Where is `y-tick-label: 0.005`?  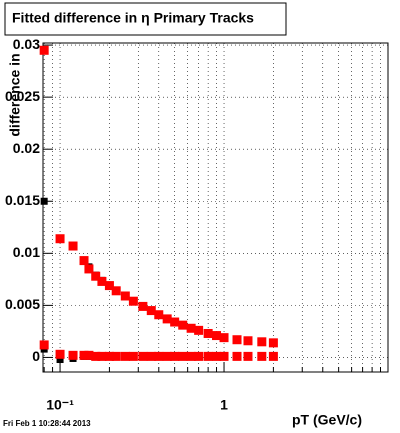 y-tick-label: 0.005 is located at coordinates (22, 304).